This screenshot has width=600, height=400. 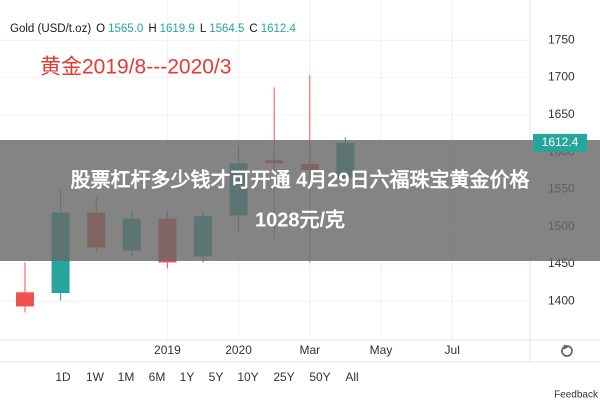 What do you see at coordinates (576, 395) in the screenshot?
I see `feedback-link: Feedback` at bounding box center [576, 395].